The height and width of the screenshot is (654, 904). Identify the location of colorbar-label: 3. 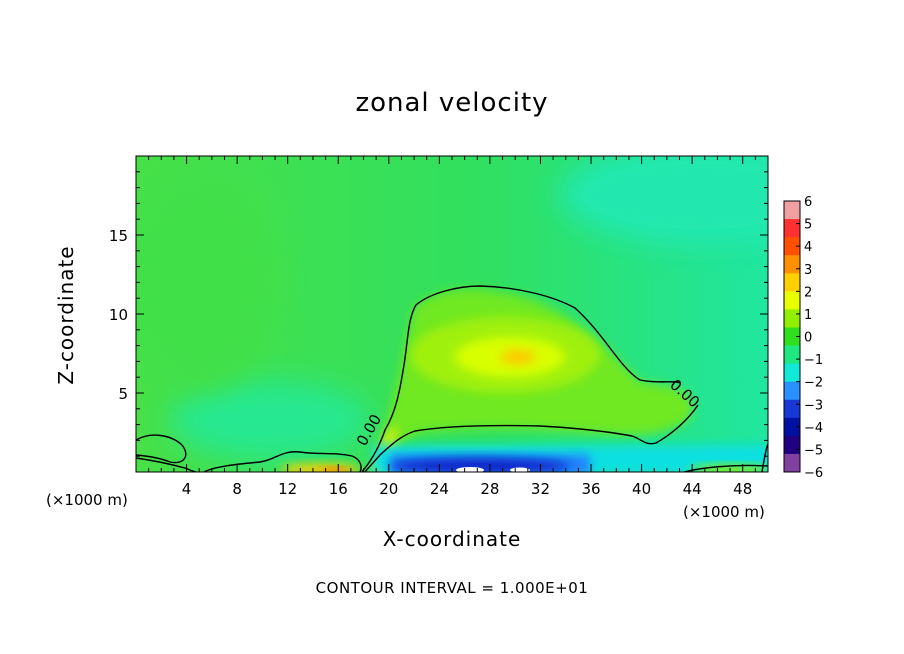
(808, 270).